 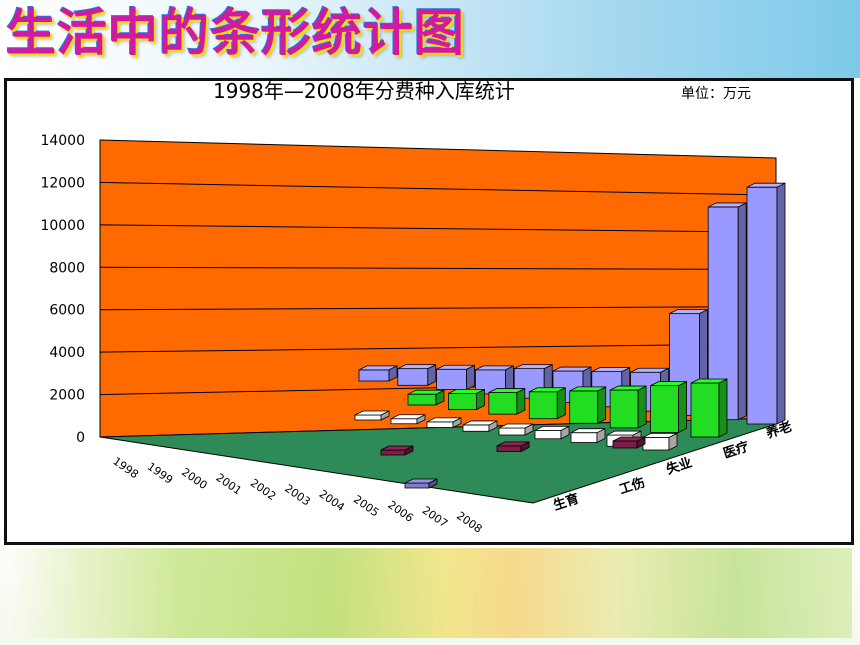 I want to click on bar-失业-2000, so click(x=372, y=415).